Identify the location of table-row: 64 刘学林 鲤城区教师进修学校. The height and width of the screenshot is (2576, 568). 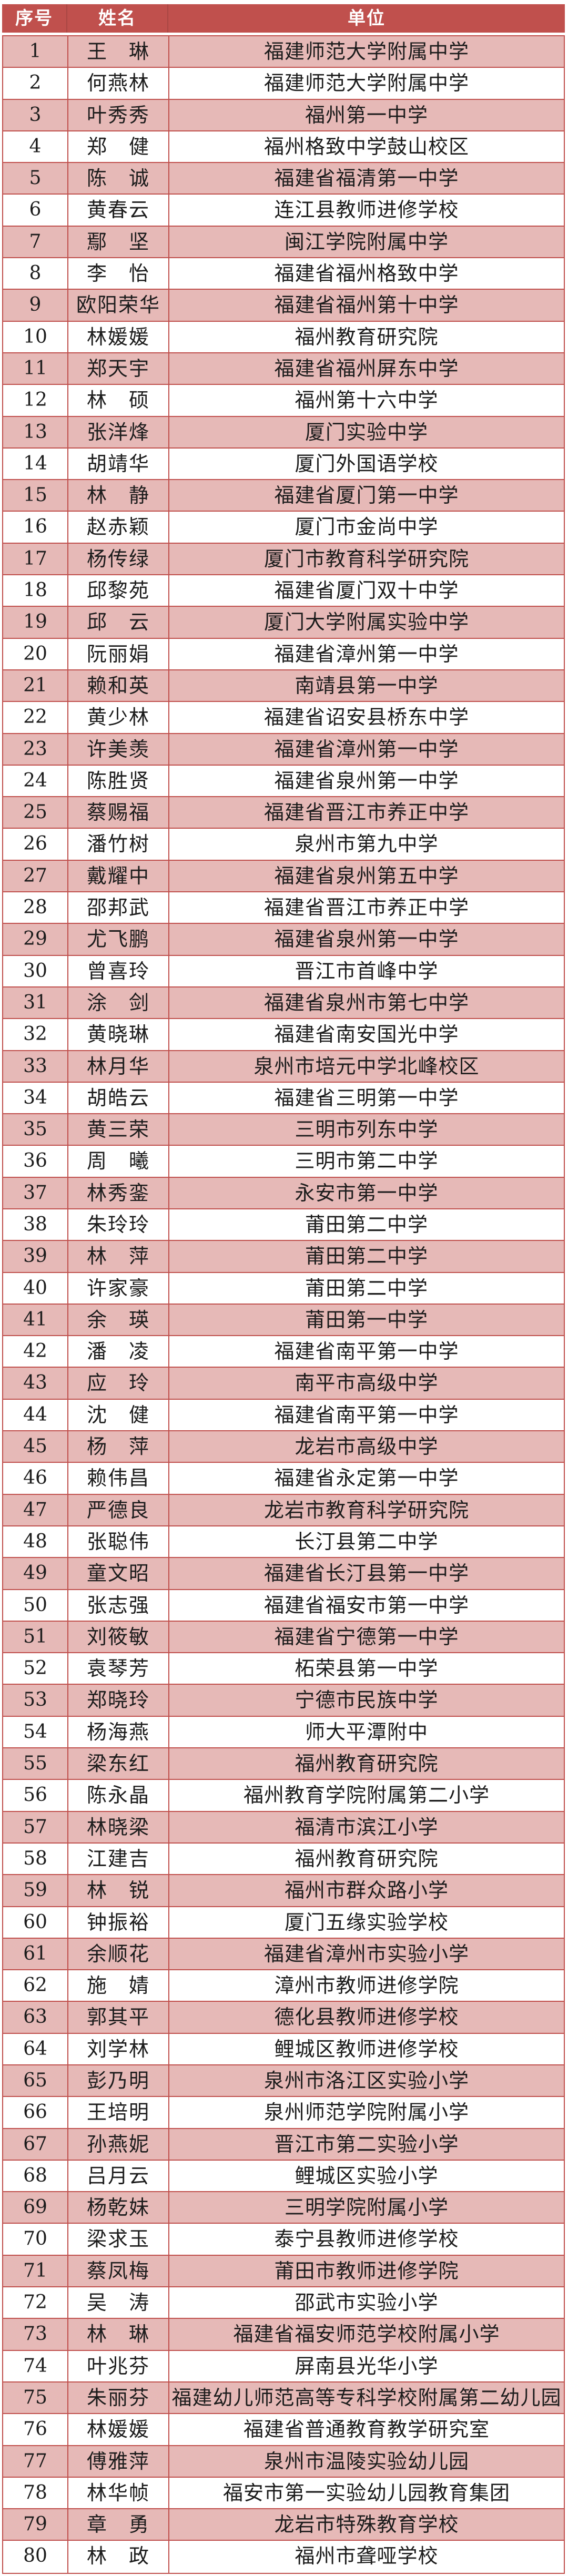
(283, 2049).